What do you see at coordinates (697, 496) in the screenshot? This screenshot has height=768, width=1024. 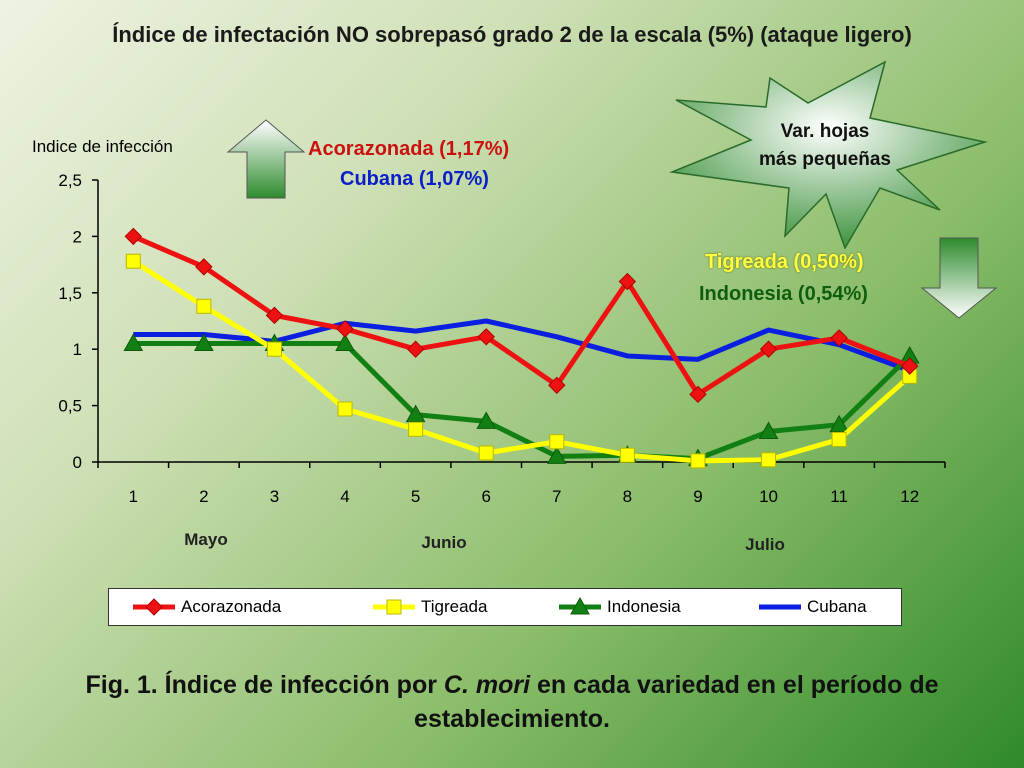 I see `x-tick-label: 9` at bounding box center [697, 496].